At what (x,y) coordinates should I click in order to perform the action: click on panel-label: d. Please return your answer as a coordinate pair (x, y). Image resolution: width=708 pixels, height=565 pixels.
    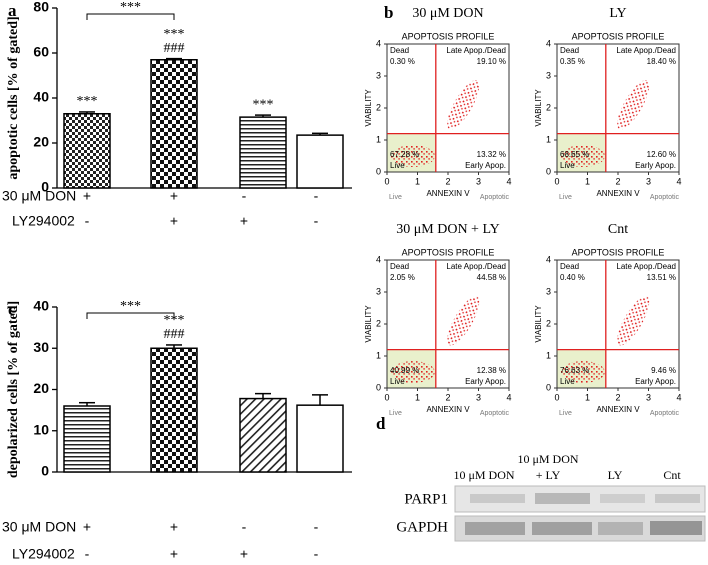
    Looking at the image, I should click on (381, 423).